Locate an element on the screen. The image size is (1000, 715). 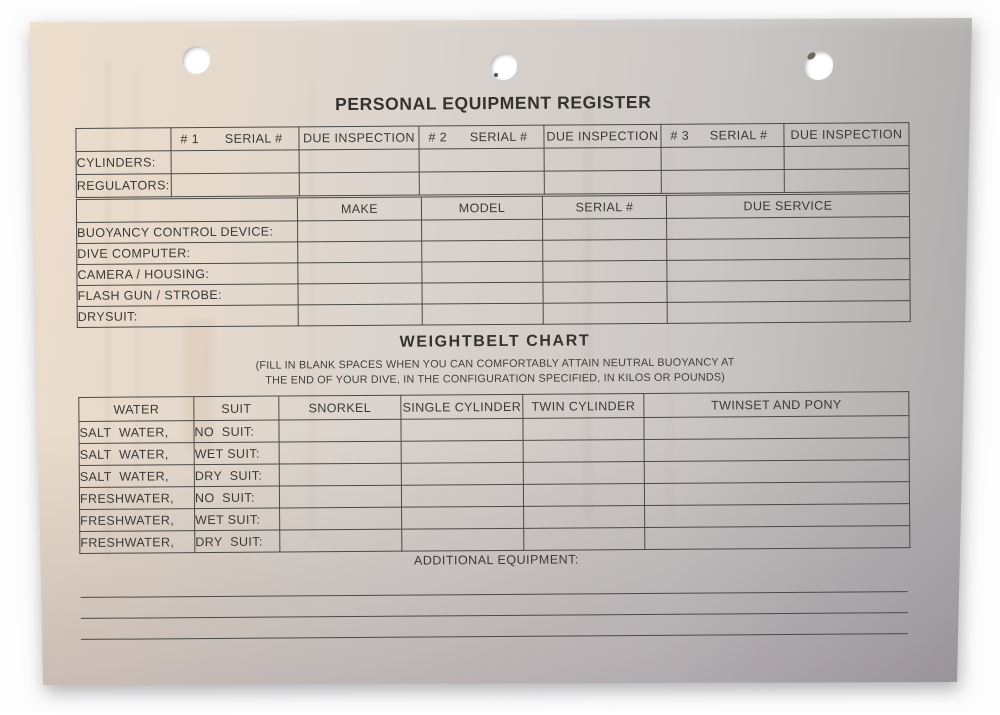
column-header-unit-3: # 3 SERIAL # is located at coordinates (722, 135).